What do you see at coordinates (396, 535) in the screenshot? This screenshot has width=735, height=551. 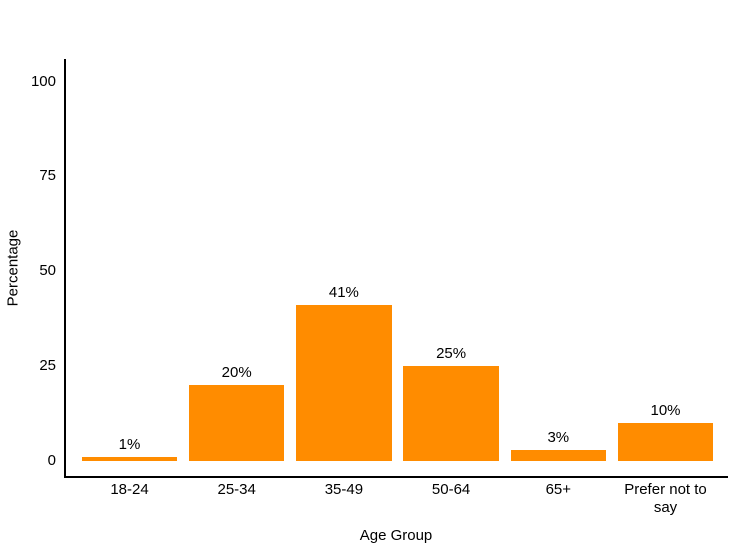 I see `x-axis-title: Age Group` at bounding box center [396, 535].